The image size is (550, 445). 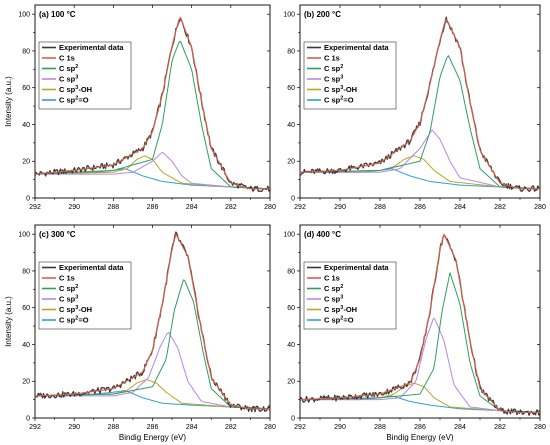 What do you see at coordinates (57, 14) in the screenshot?
I see `panel-title: (a) 100 °C` at bounding box center [57, 14].